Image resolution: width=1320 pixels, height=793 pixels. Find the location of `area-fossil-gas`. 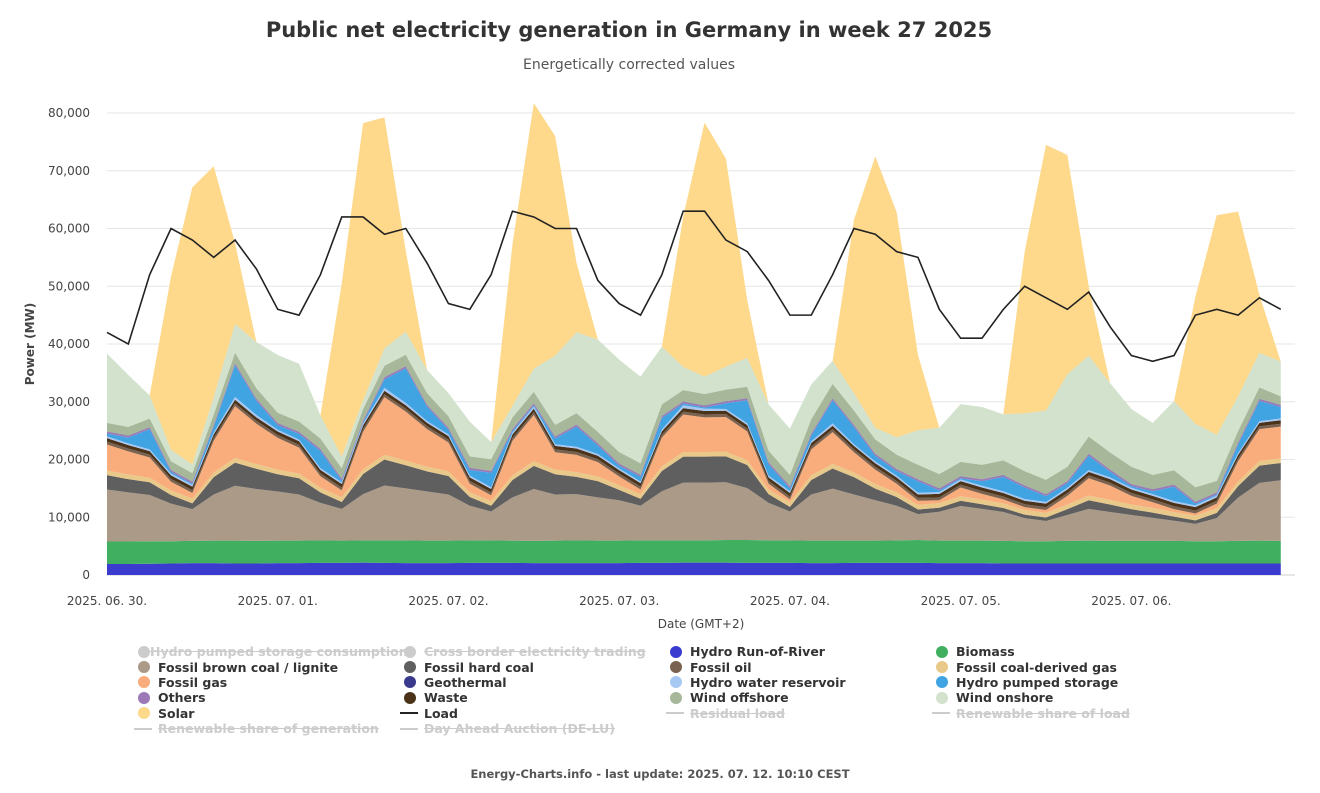

area-fossil-gas is located at coordinates (694, 456).